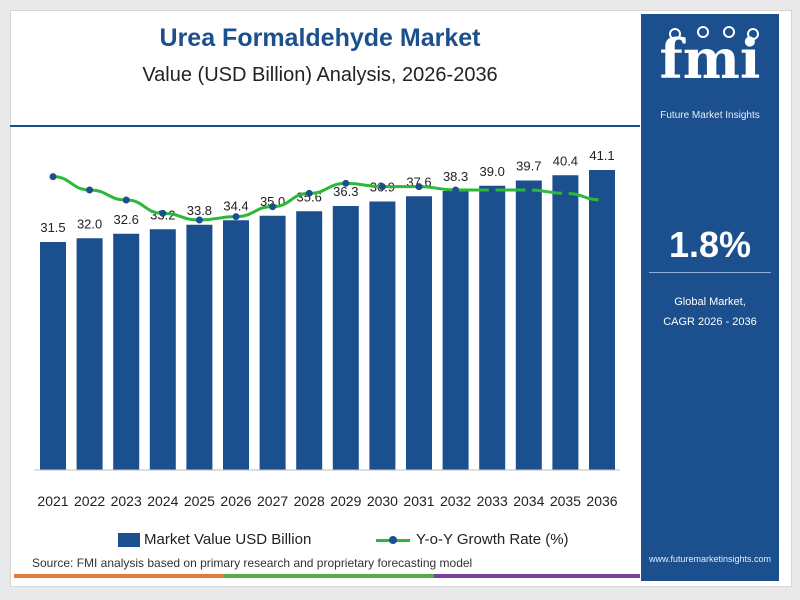  I want to click on fmi-logo: fmi, so click(710, 59).